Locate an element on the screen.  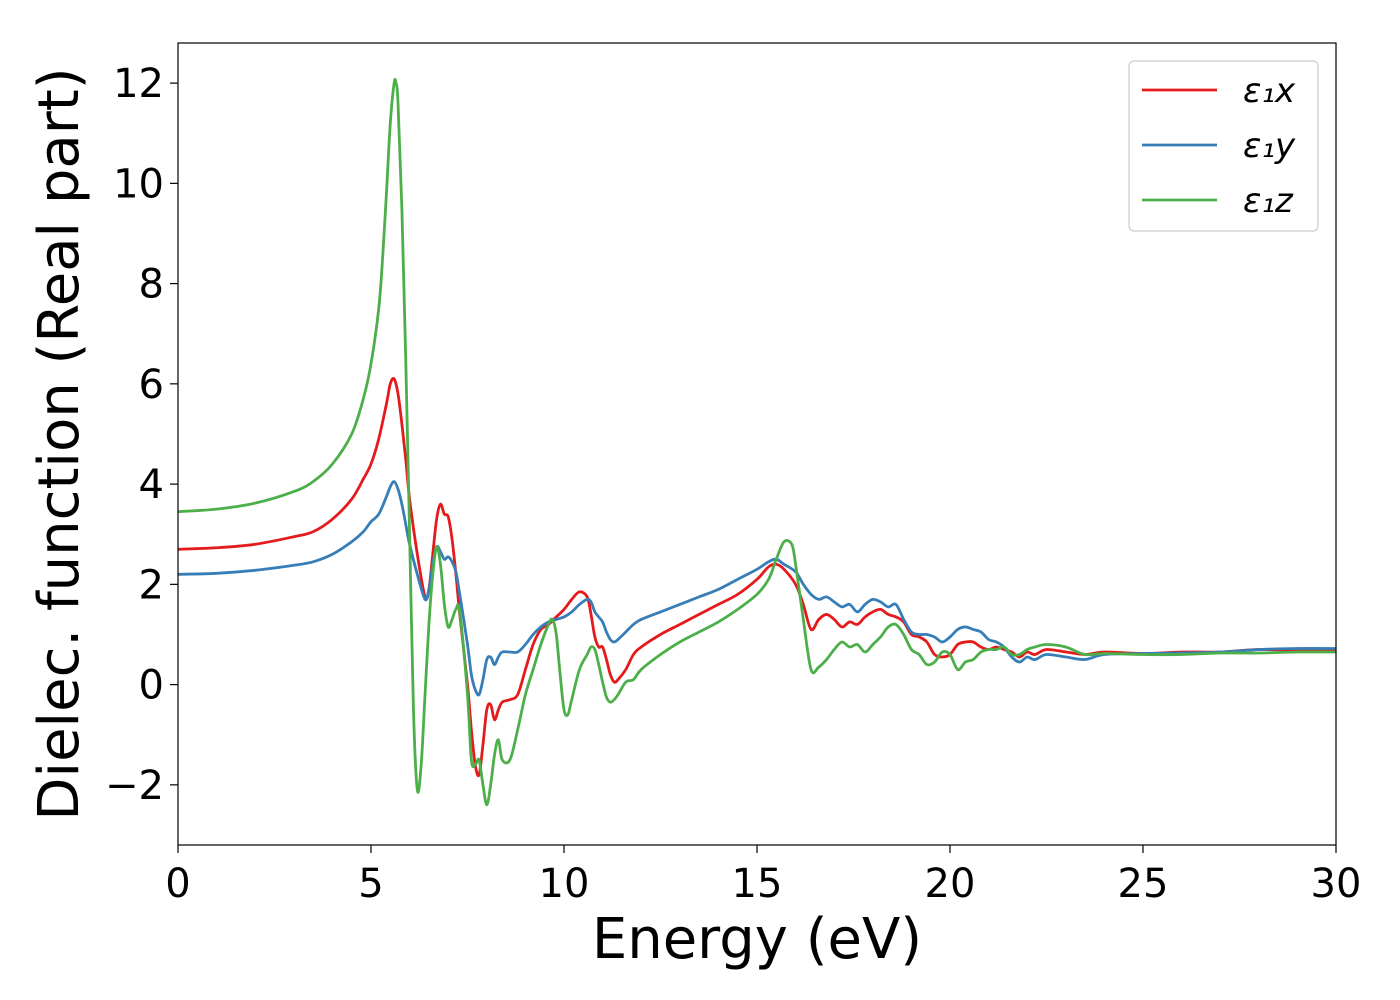
legend-label-1: ε₁y is located at coordinates (1269, 146).